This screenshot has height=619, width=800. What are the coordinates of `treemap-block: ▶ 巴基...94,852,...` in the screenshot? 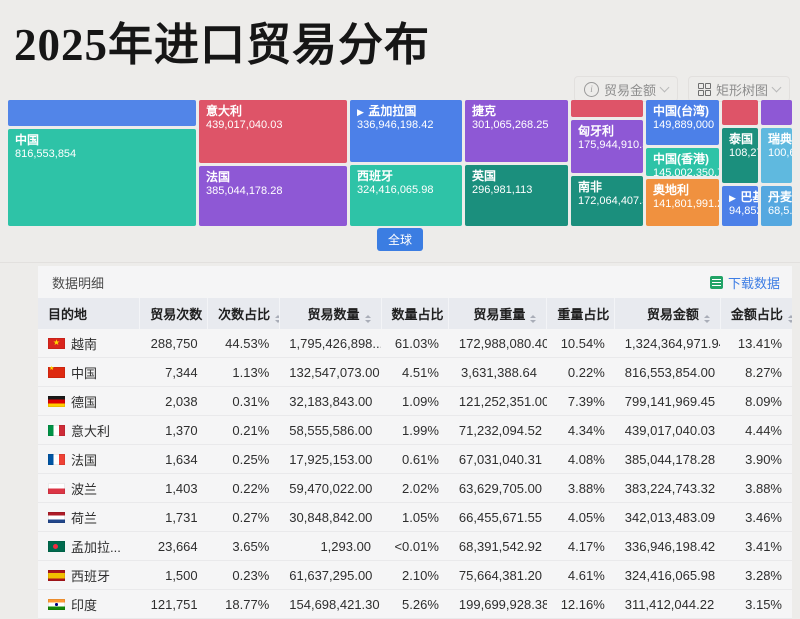 It's located at (740, 206).